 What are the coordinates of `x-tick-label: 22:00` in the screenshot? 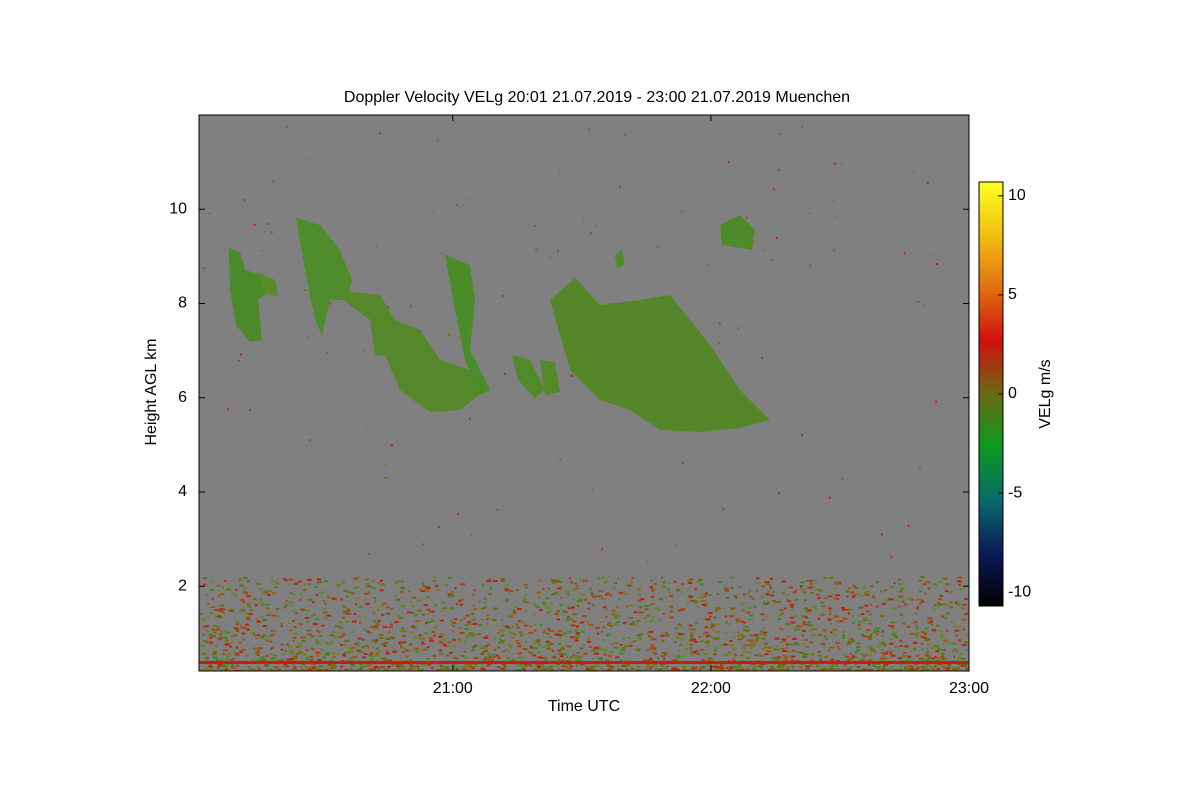 It's located at (711, 688).